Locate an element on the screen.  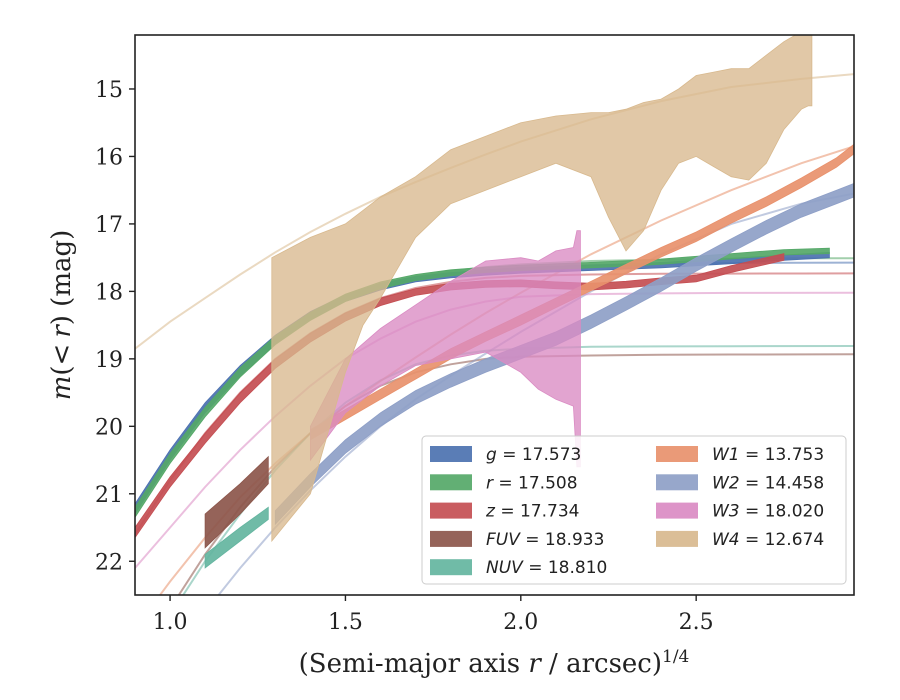
y-tick-label: 16 is located at coordinates (109, 157).